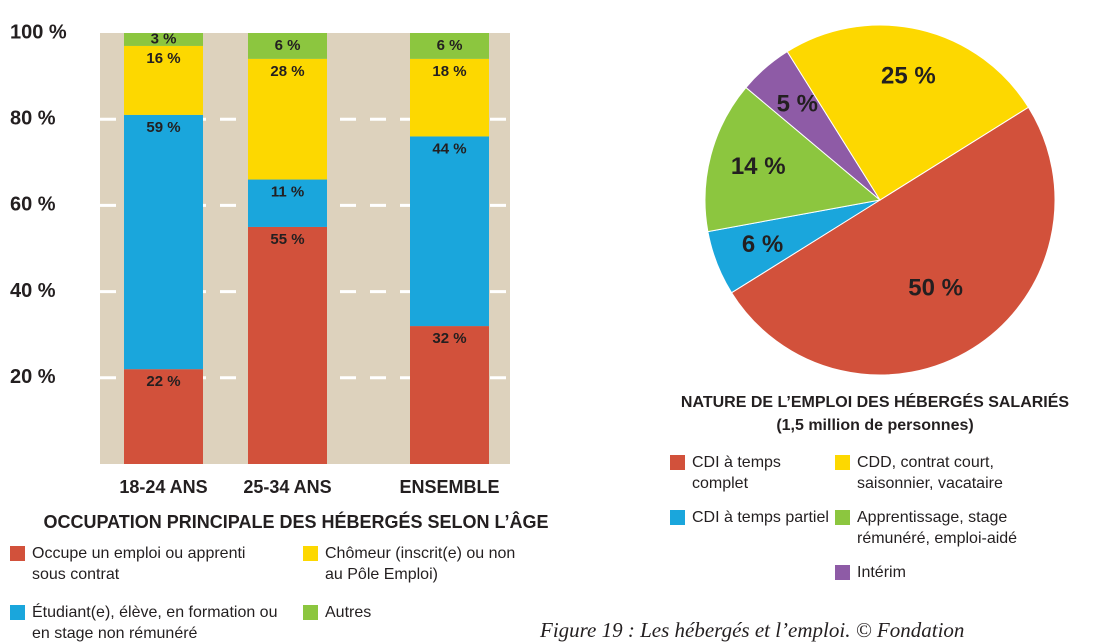 The width and height of the screenshot is (1094, 642). What do you see at coordinates (348, 612) in the screenshot?
I see `legend-label: Autres` at bounding box center [348, 612].